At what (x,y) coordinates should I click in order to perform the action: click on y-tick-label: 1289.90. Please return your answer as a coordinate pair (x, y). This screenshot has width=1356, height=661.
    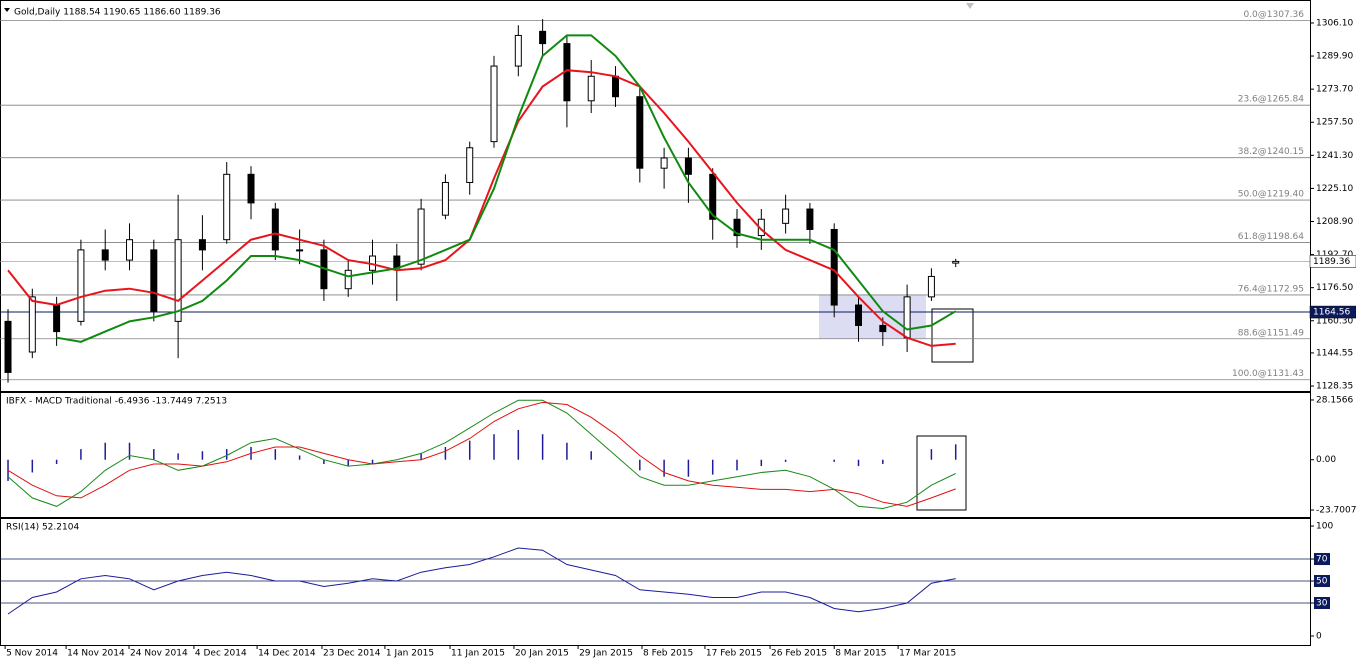
    Looking at the image, I should click on (1334, 57).